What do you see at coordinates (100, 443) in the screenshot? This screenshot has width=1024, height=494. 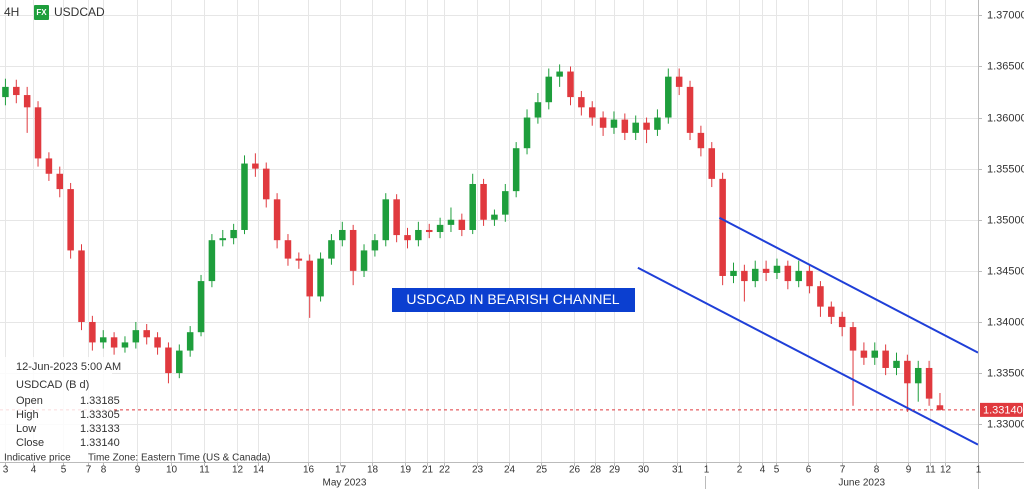 I see `info-value: 1.33140` at bounding box center [100, 443].